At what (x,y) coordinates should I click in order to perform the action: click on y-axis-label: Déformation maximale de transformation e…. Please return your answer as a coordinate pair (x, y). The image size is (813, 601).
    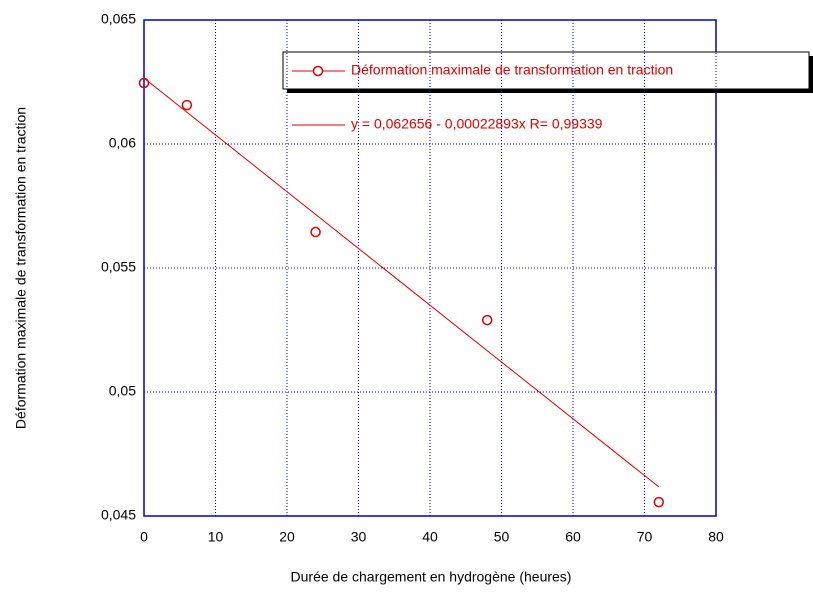
    Looking at the image, I should click on (21, 268).